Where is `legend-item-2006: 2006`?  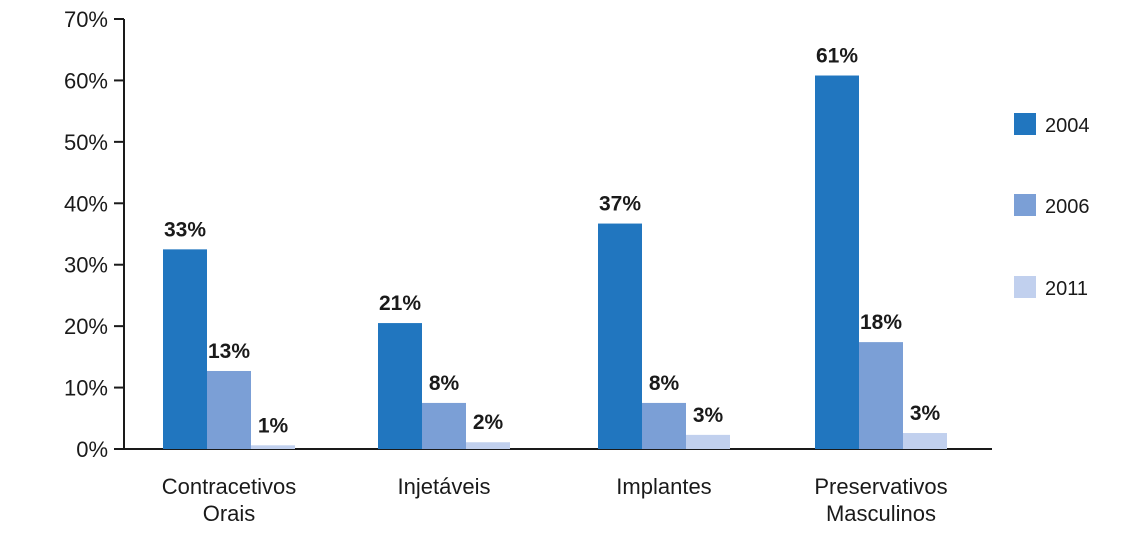
legend-item-2006: 2006 is located at coordinates (1052, 206).